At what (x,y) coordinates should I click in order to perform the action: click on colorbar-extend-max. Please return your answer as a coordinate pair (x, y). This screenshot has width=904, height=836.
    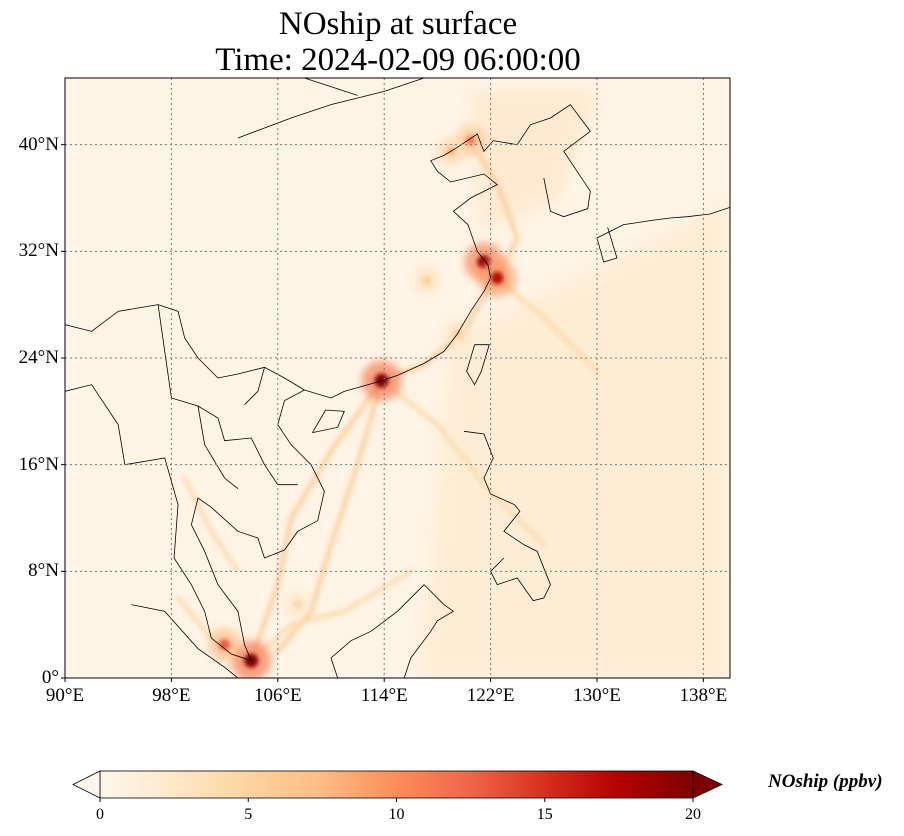
    Looking at the image, I should click on (707, 784).